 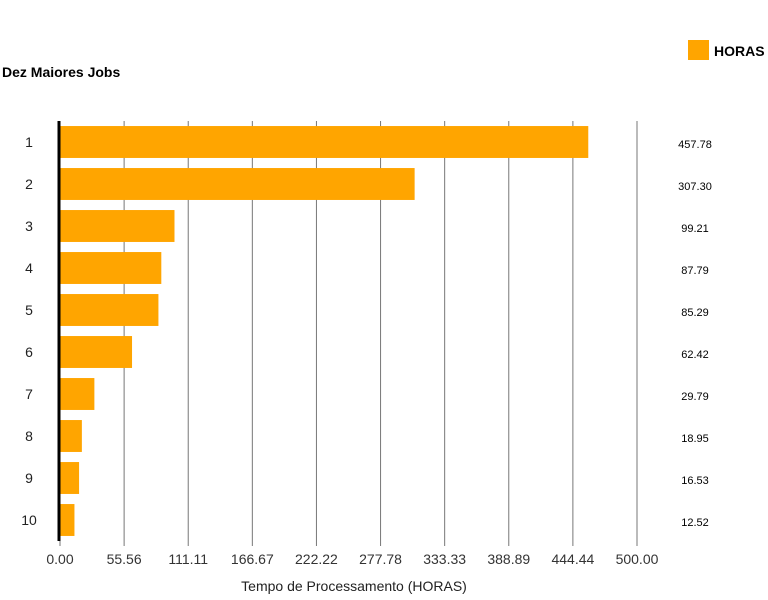 I want to click on x-tick-label: 333.33, so click(x=444, y=559).